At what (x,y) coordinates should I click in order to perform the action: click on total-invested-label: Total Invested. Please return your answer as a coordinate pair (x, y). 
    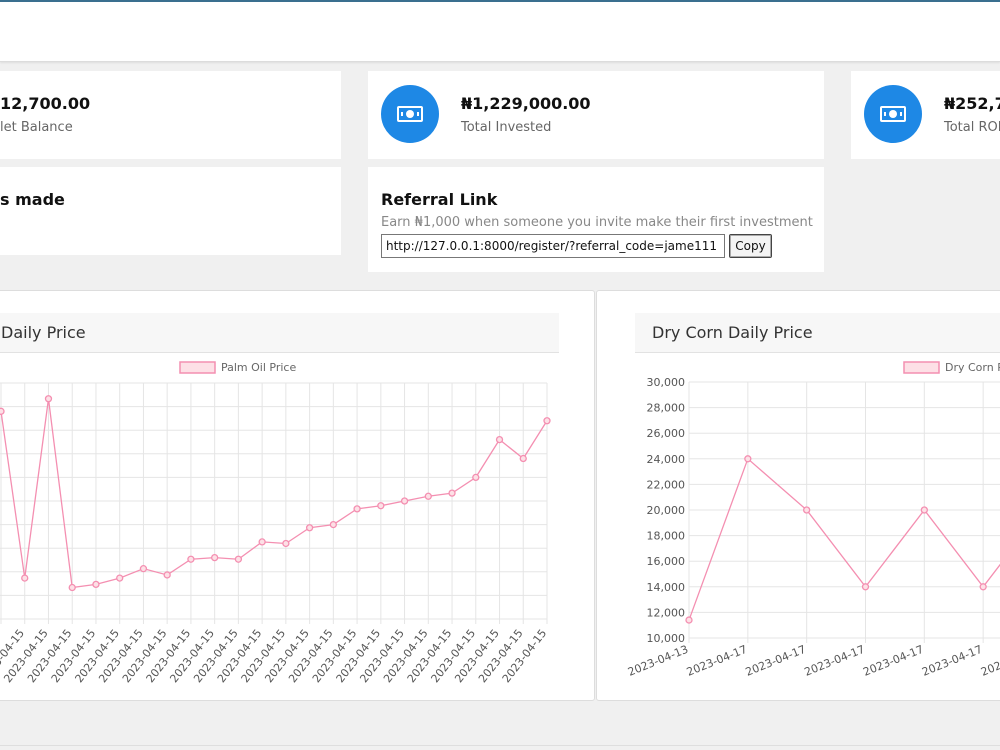
    Looking at the image, I should click on (506, 127).